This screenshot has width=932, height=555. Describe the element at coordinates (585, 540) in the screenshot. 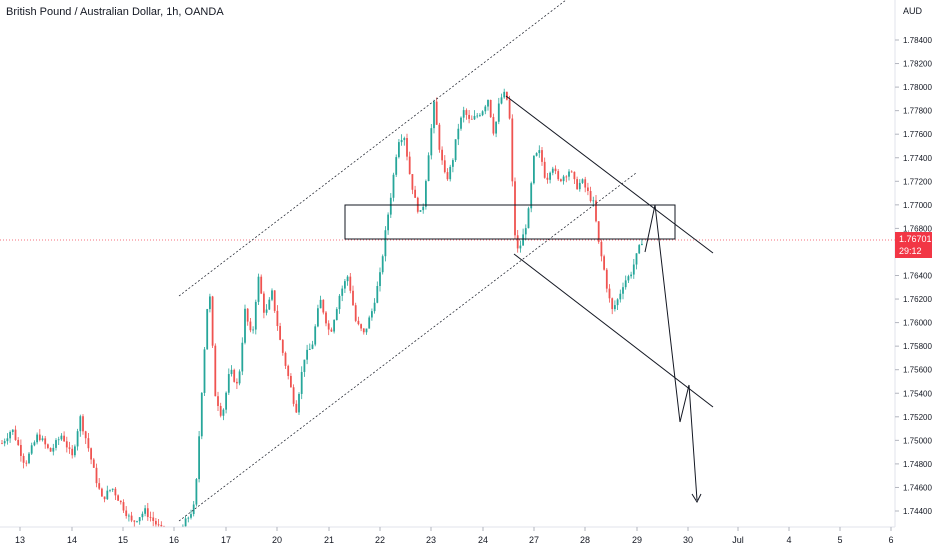

I see `x-tick-label: 28` at that location.